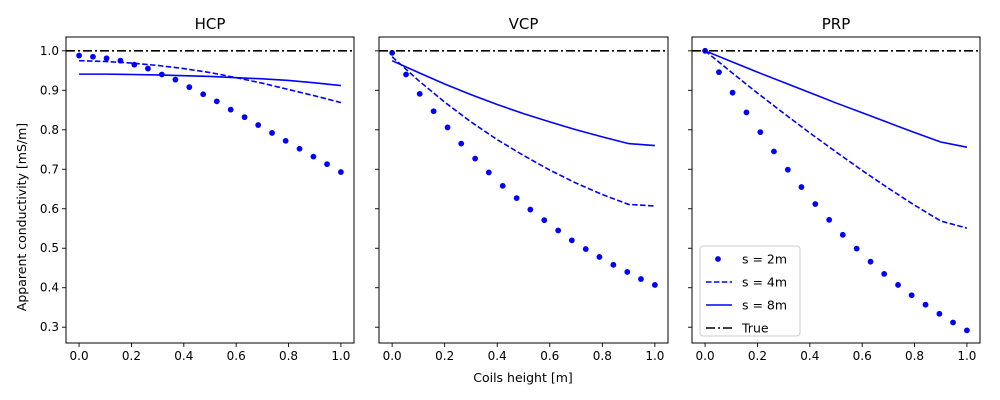 The image size is (1000, 400). I want to click on legend-s-2m-marker, so click(718, 259).